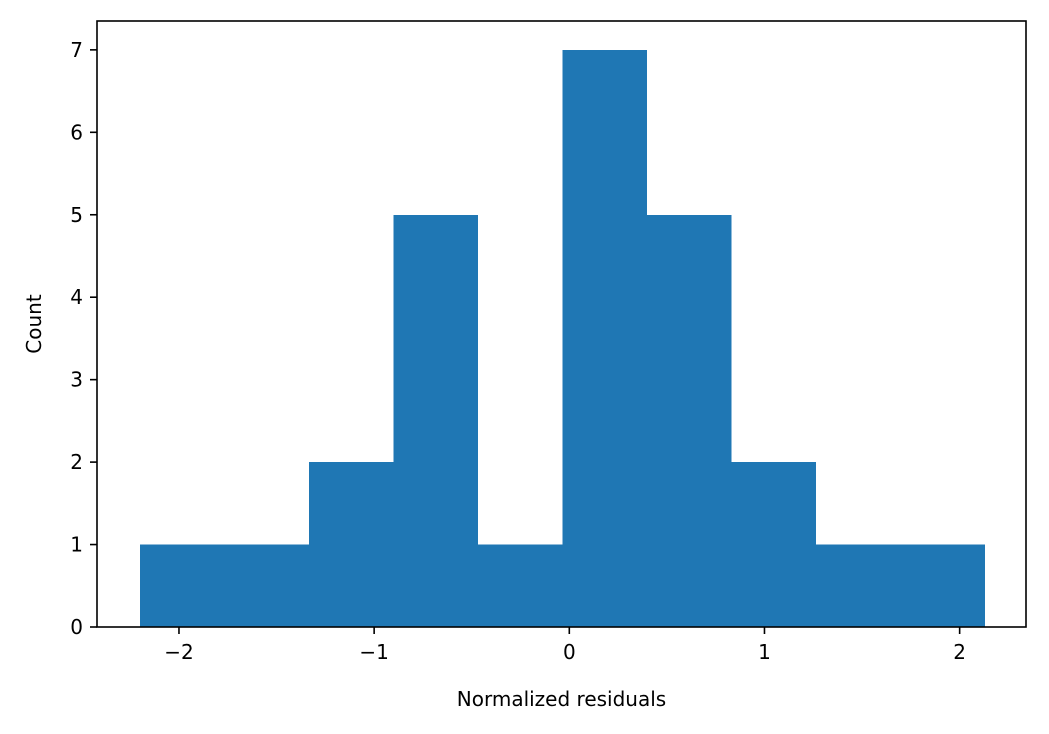 The image size is (1049, 734). What do you see at coordinates (764, 652) in the screenshot?
I see `x-tick-label: 1` at bounding box center [764, 652].